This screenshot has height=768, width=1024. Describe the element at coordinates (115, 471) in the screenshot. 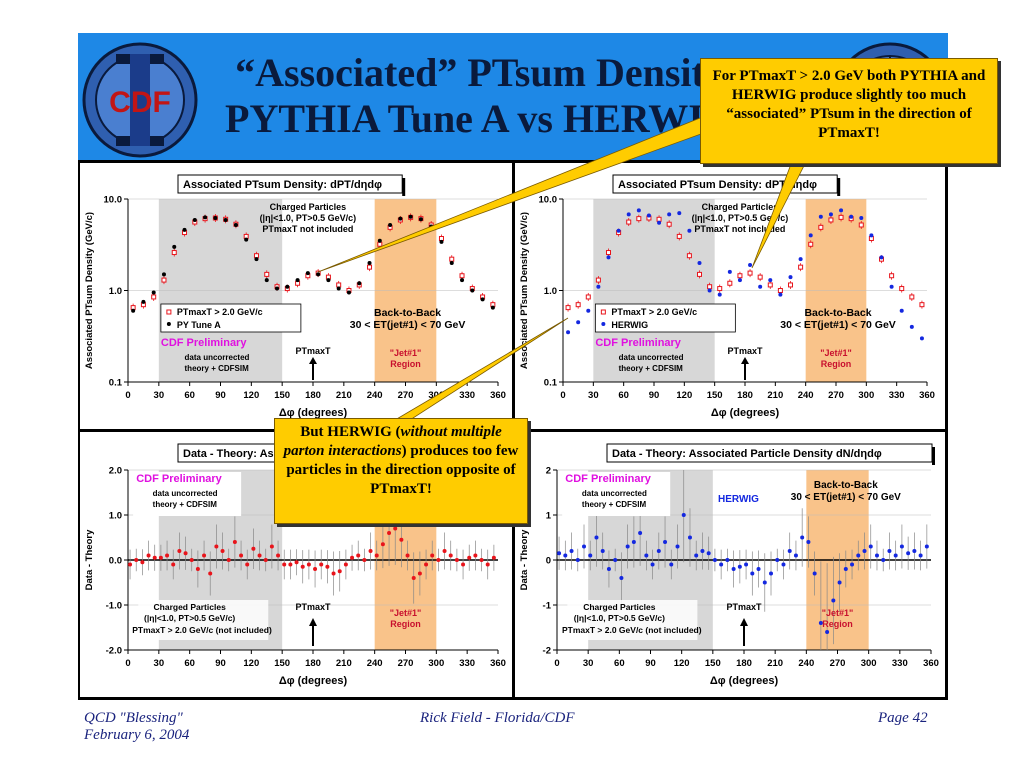

I see `y-tick-label: 2.0` at that location.